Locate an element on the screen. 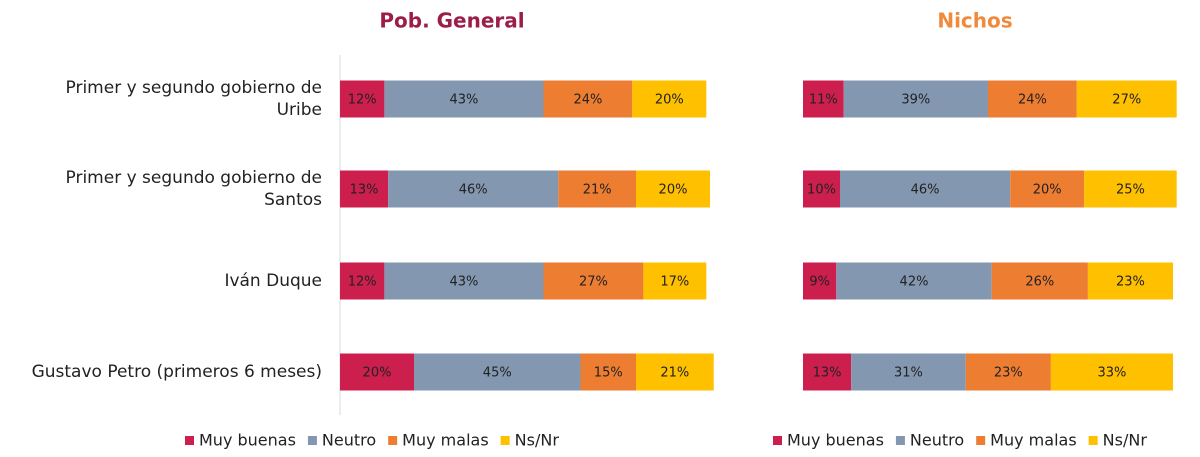 Image resolution: width=1200 pixels, height=457 pixels. value-label: 10% is located at coordinates (821, 190).